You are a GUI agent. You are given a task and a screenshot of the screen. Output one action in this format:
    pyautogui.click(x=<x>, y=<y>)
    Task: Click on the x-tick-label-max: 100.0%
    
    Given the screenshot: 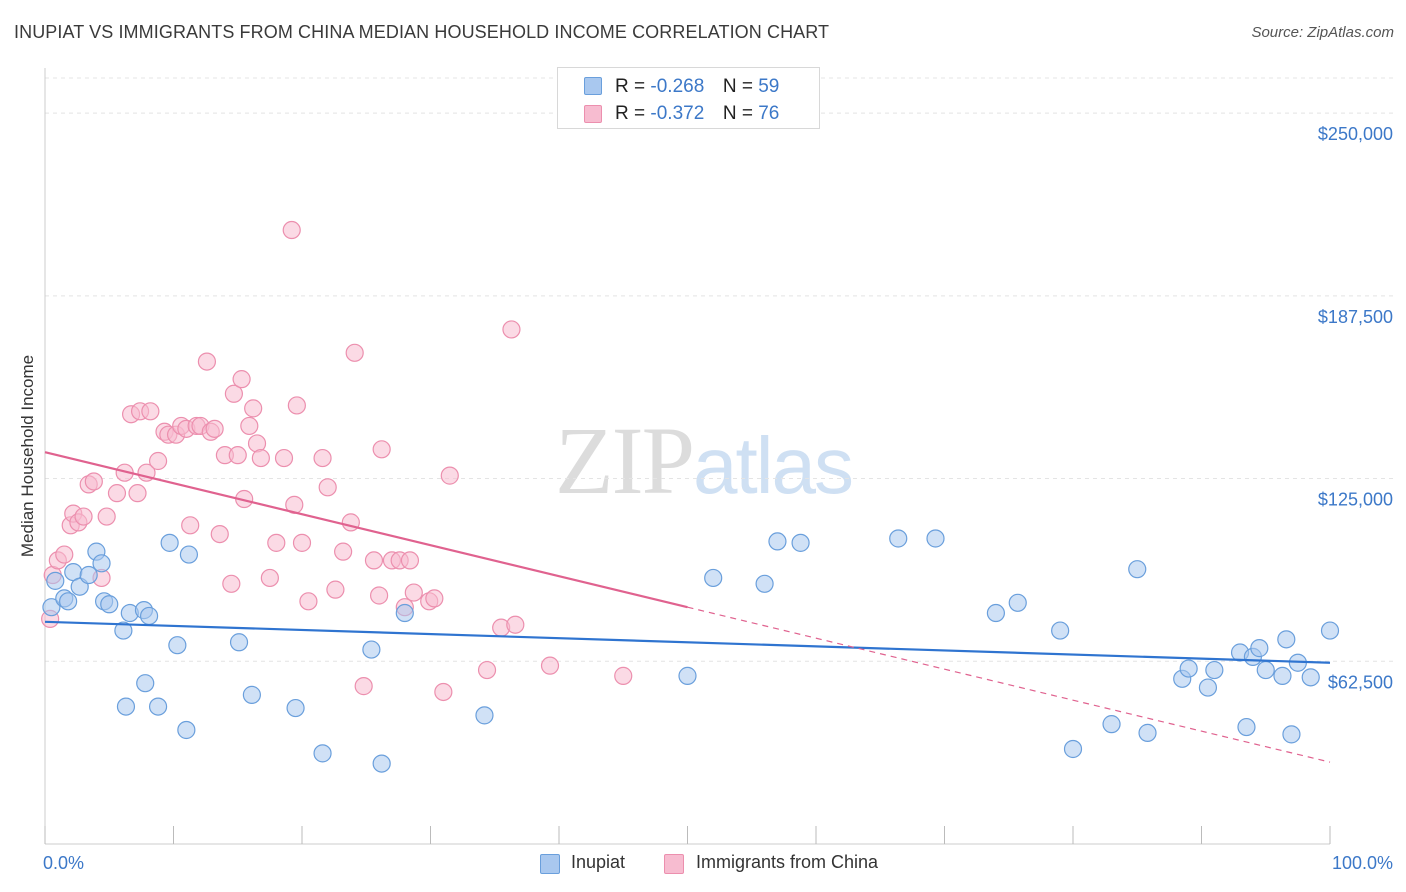 What is the action you would take?
    pyautogui.click(x=1362, y=863)
    